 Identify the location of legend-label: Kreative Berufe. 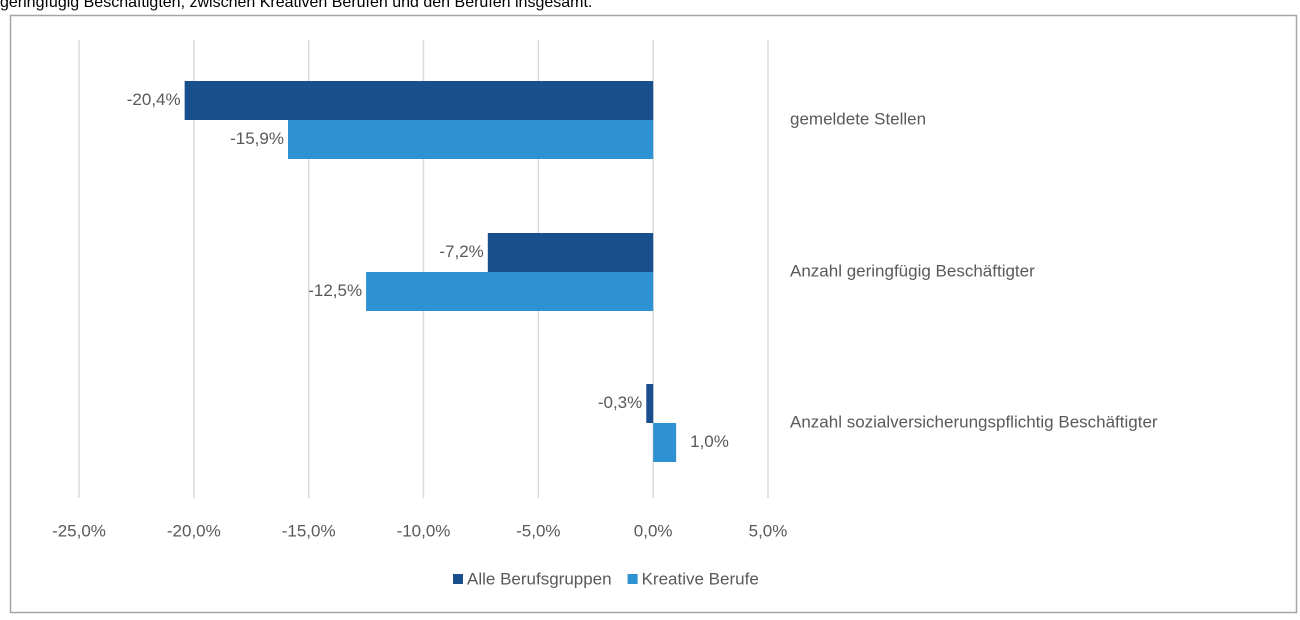
(700, 578).